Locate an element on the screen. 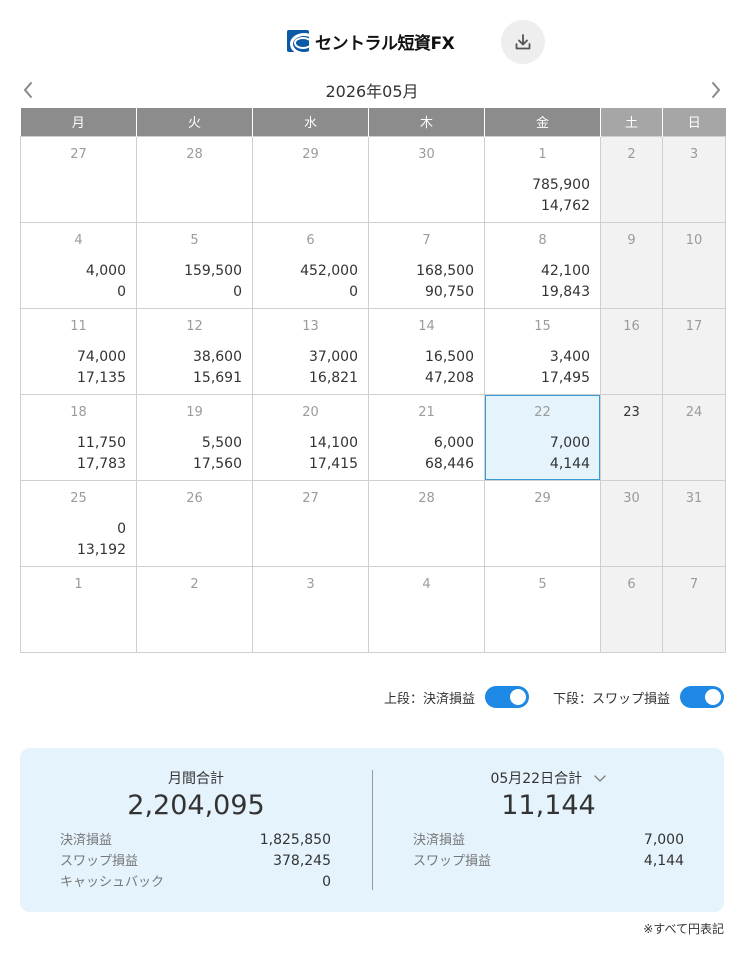 The image size is (744, 957). swap-pnl-value: 17,415 is located at coordinates (333, 463).